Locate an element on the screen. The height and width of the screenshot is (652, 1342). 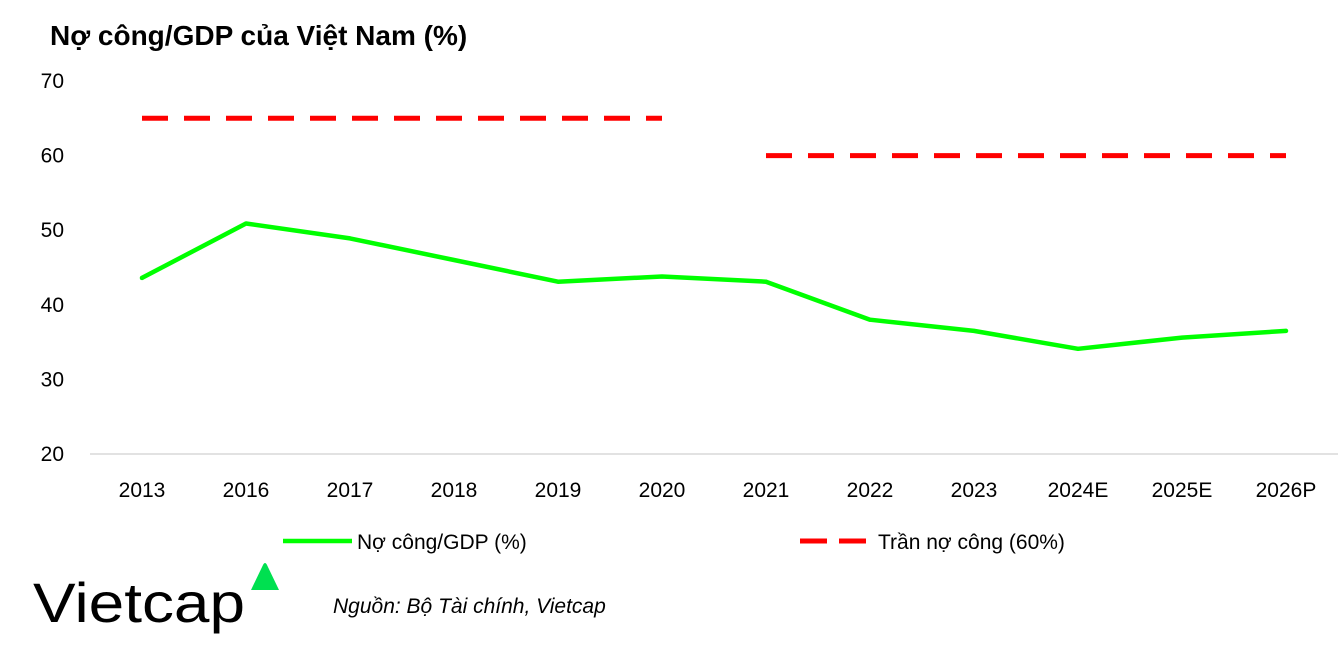
logo-wordmark: Vietcap is located at coordinates (139, 602).